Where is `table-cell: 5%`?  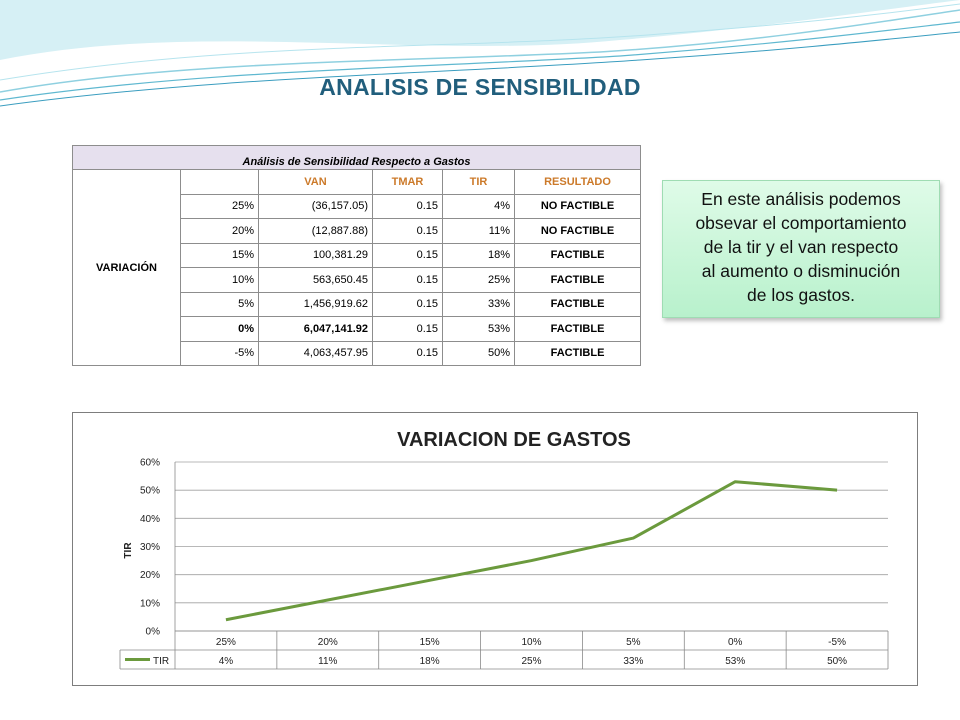
table-cell: 5% is located at coordinates (219, 304).